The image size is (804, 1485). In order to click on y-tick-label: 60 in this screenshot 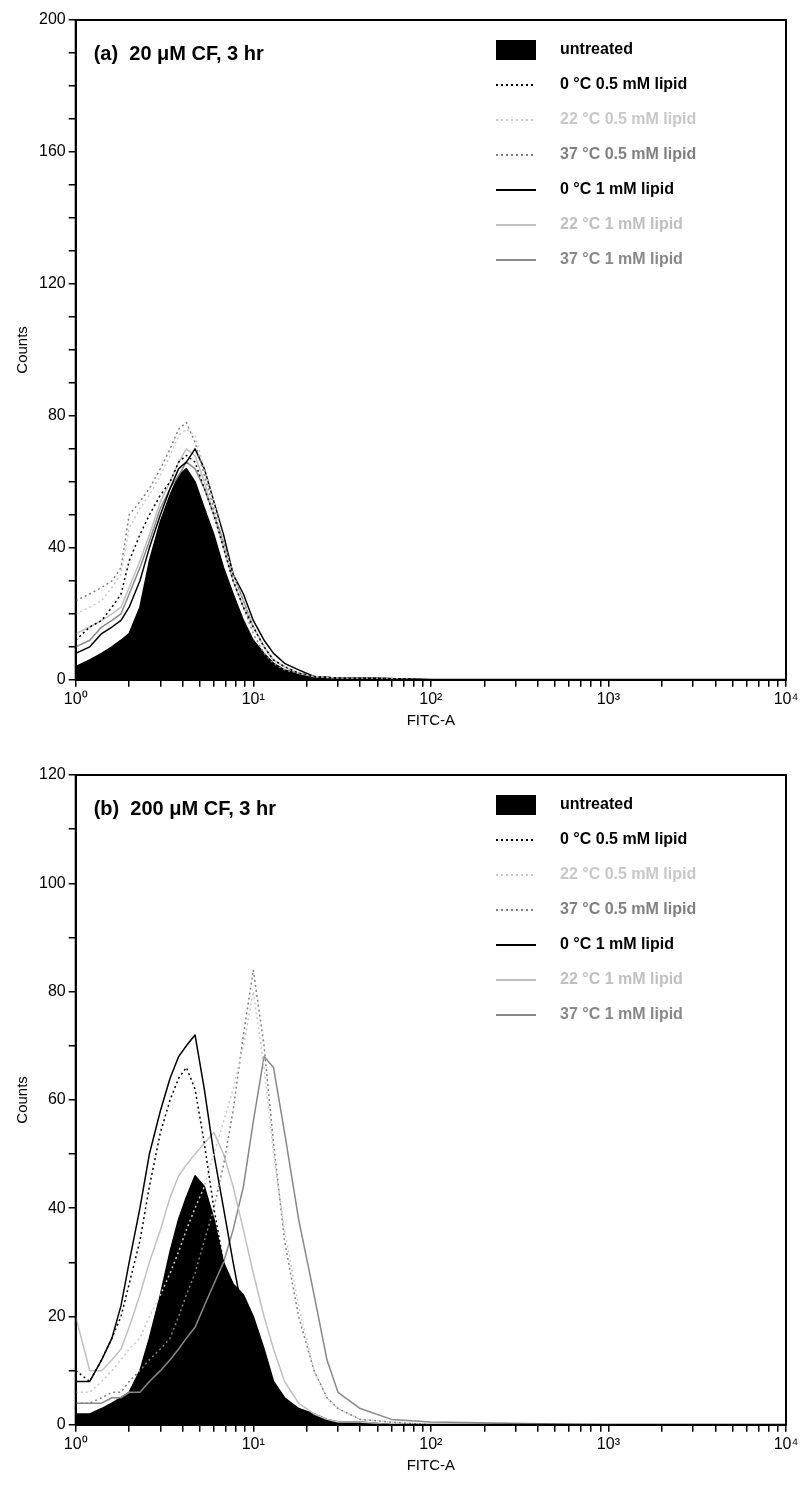, I will do `click(56, 1099)`.